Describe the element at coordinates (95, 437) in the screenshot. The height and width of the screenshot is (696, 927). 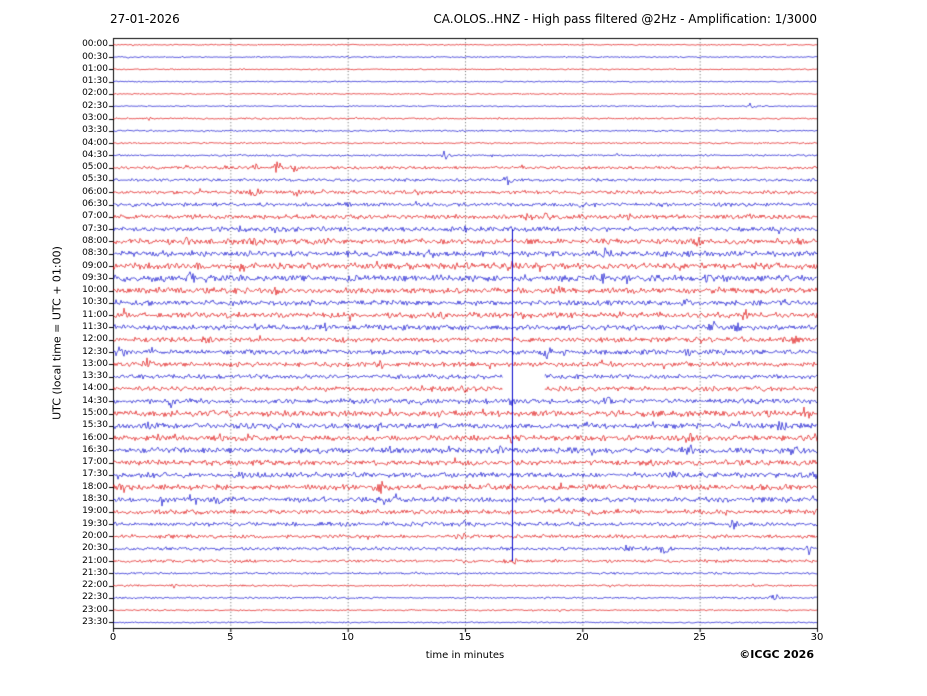
I see `row-label-16-00: 16:00` at that location.